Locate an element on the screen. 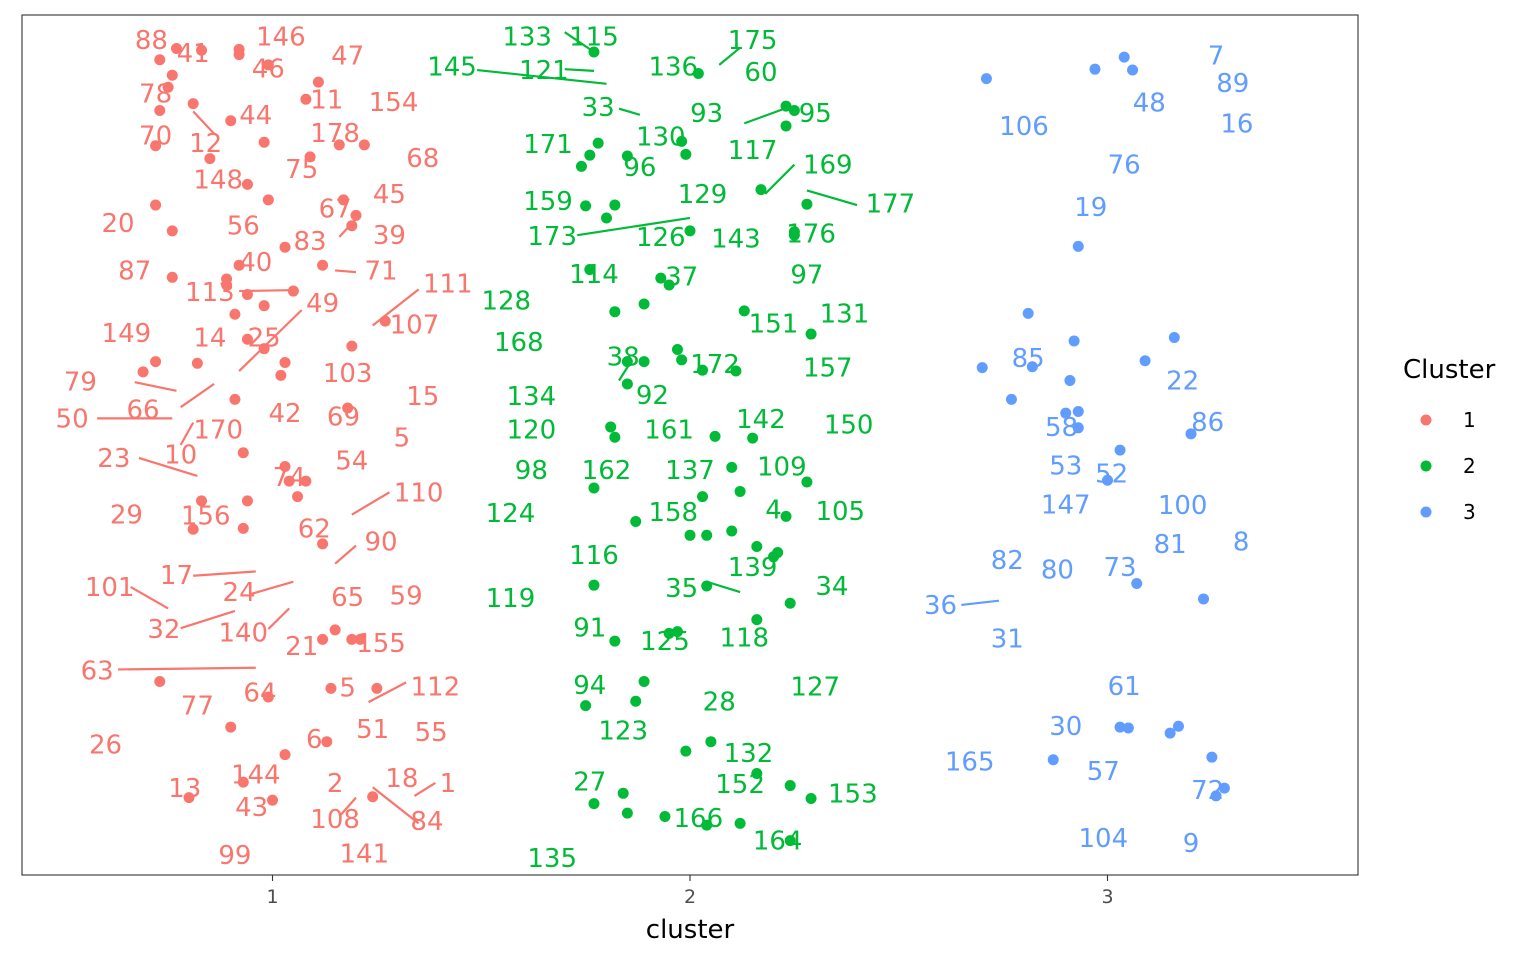  point-label-cluster-2: 145 is located at coordinates (452, 68).